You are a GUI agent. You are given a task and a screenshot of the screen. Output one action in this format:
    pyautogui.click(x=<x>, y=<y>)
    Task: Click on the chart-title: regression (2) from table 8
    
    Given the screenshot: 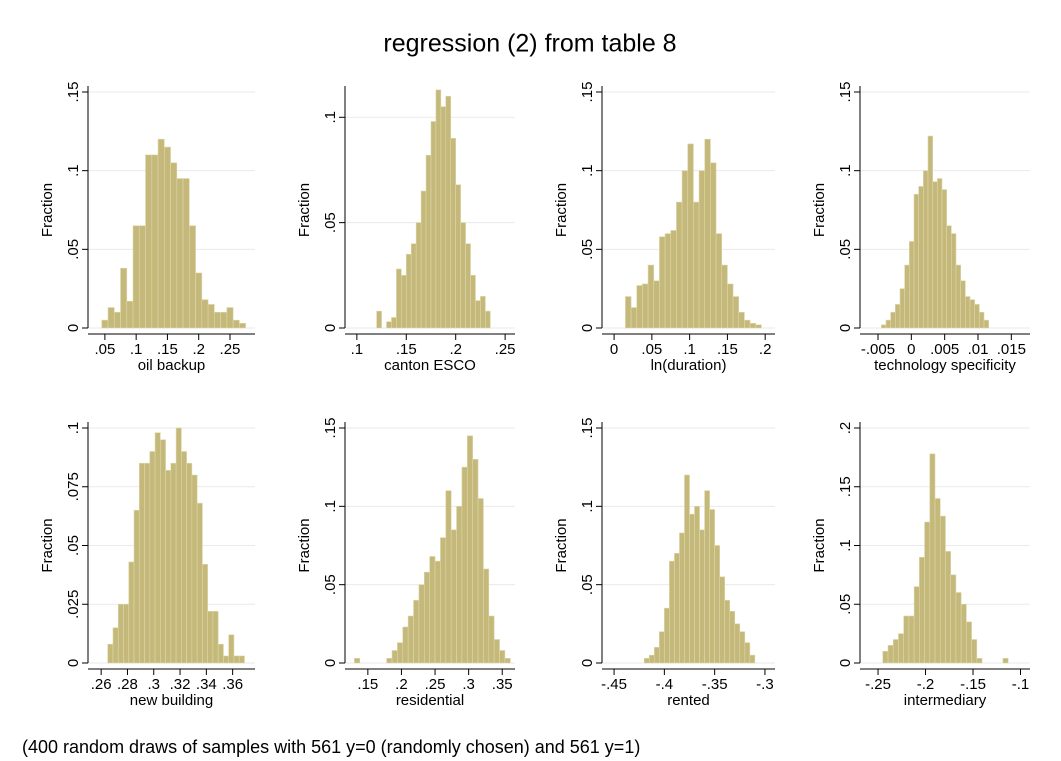 What is the action you would take?
    pyautogui.click(x=529, y=44)
    